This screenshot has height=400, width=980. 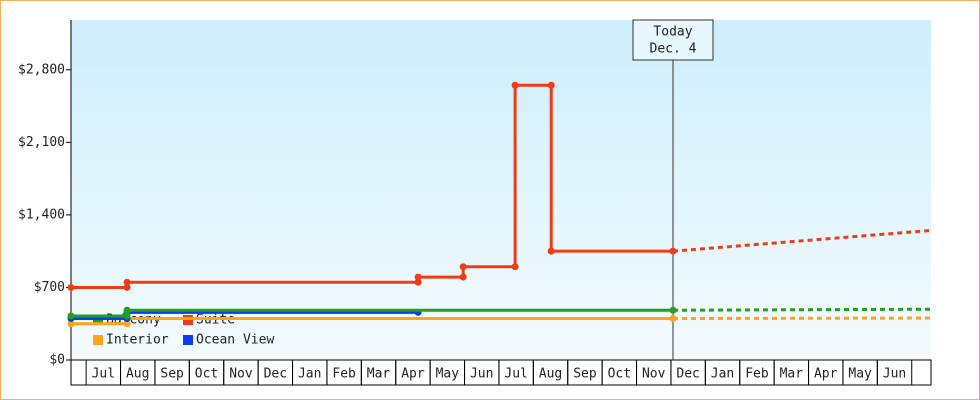 What do you see at coordinates (49, 287) in the screenshot?
I see `y-tick-label: $700` at bounding box center [49, 287].